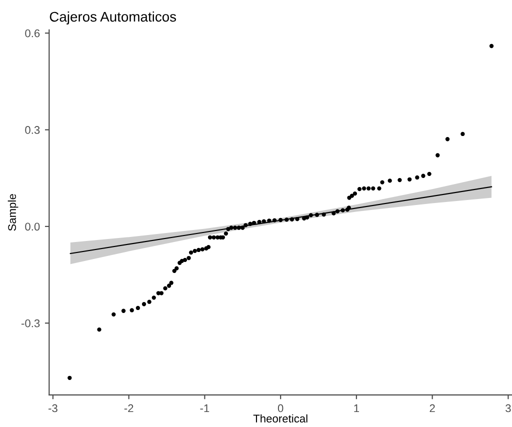 Image resolution: width=512 pixels, height=427 pixels. What do you see at coordinates (129, 408) in the screenshot?
I see `x-tick-label: -2` at bounding box center [129, 408].